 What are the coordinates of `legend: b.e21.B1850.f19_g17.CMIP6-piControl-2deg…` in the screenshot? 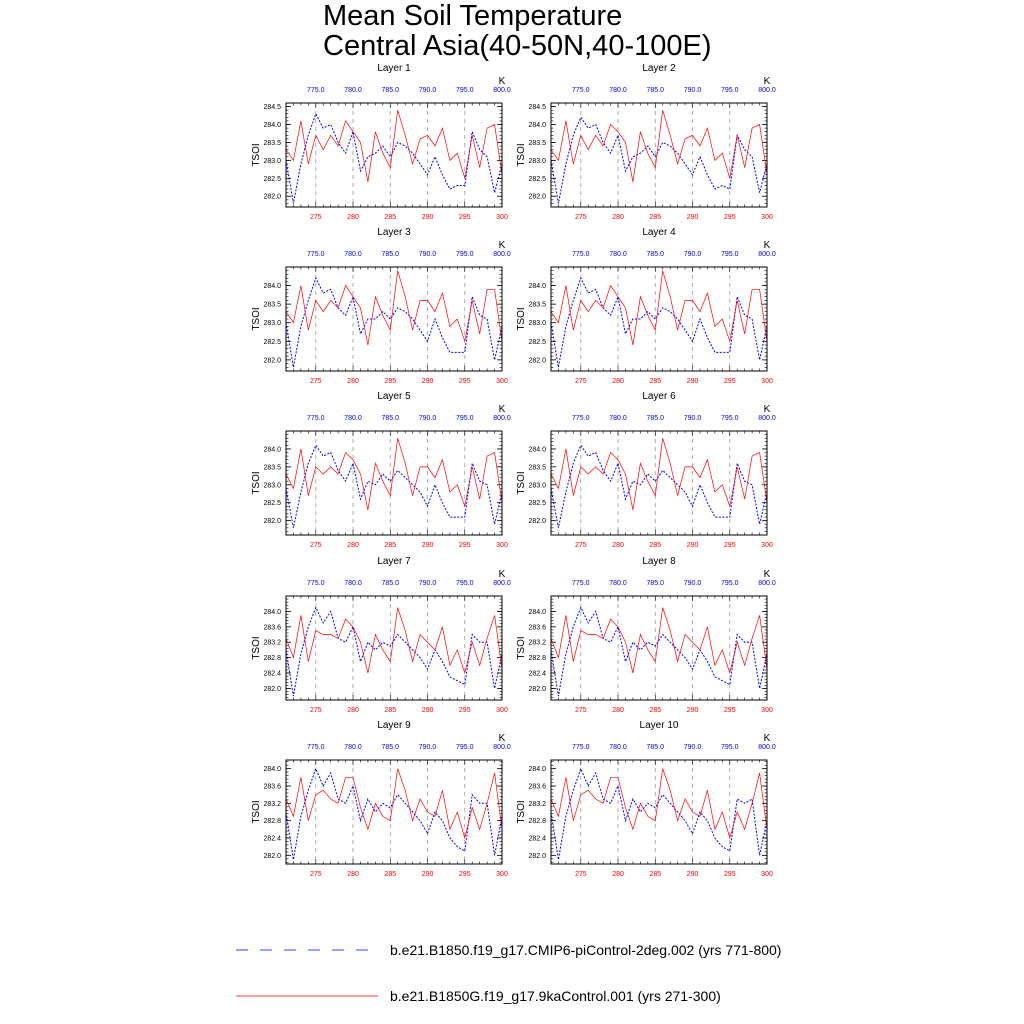 It's located at (508, 973).